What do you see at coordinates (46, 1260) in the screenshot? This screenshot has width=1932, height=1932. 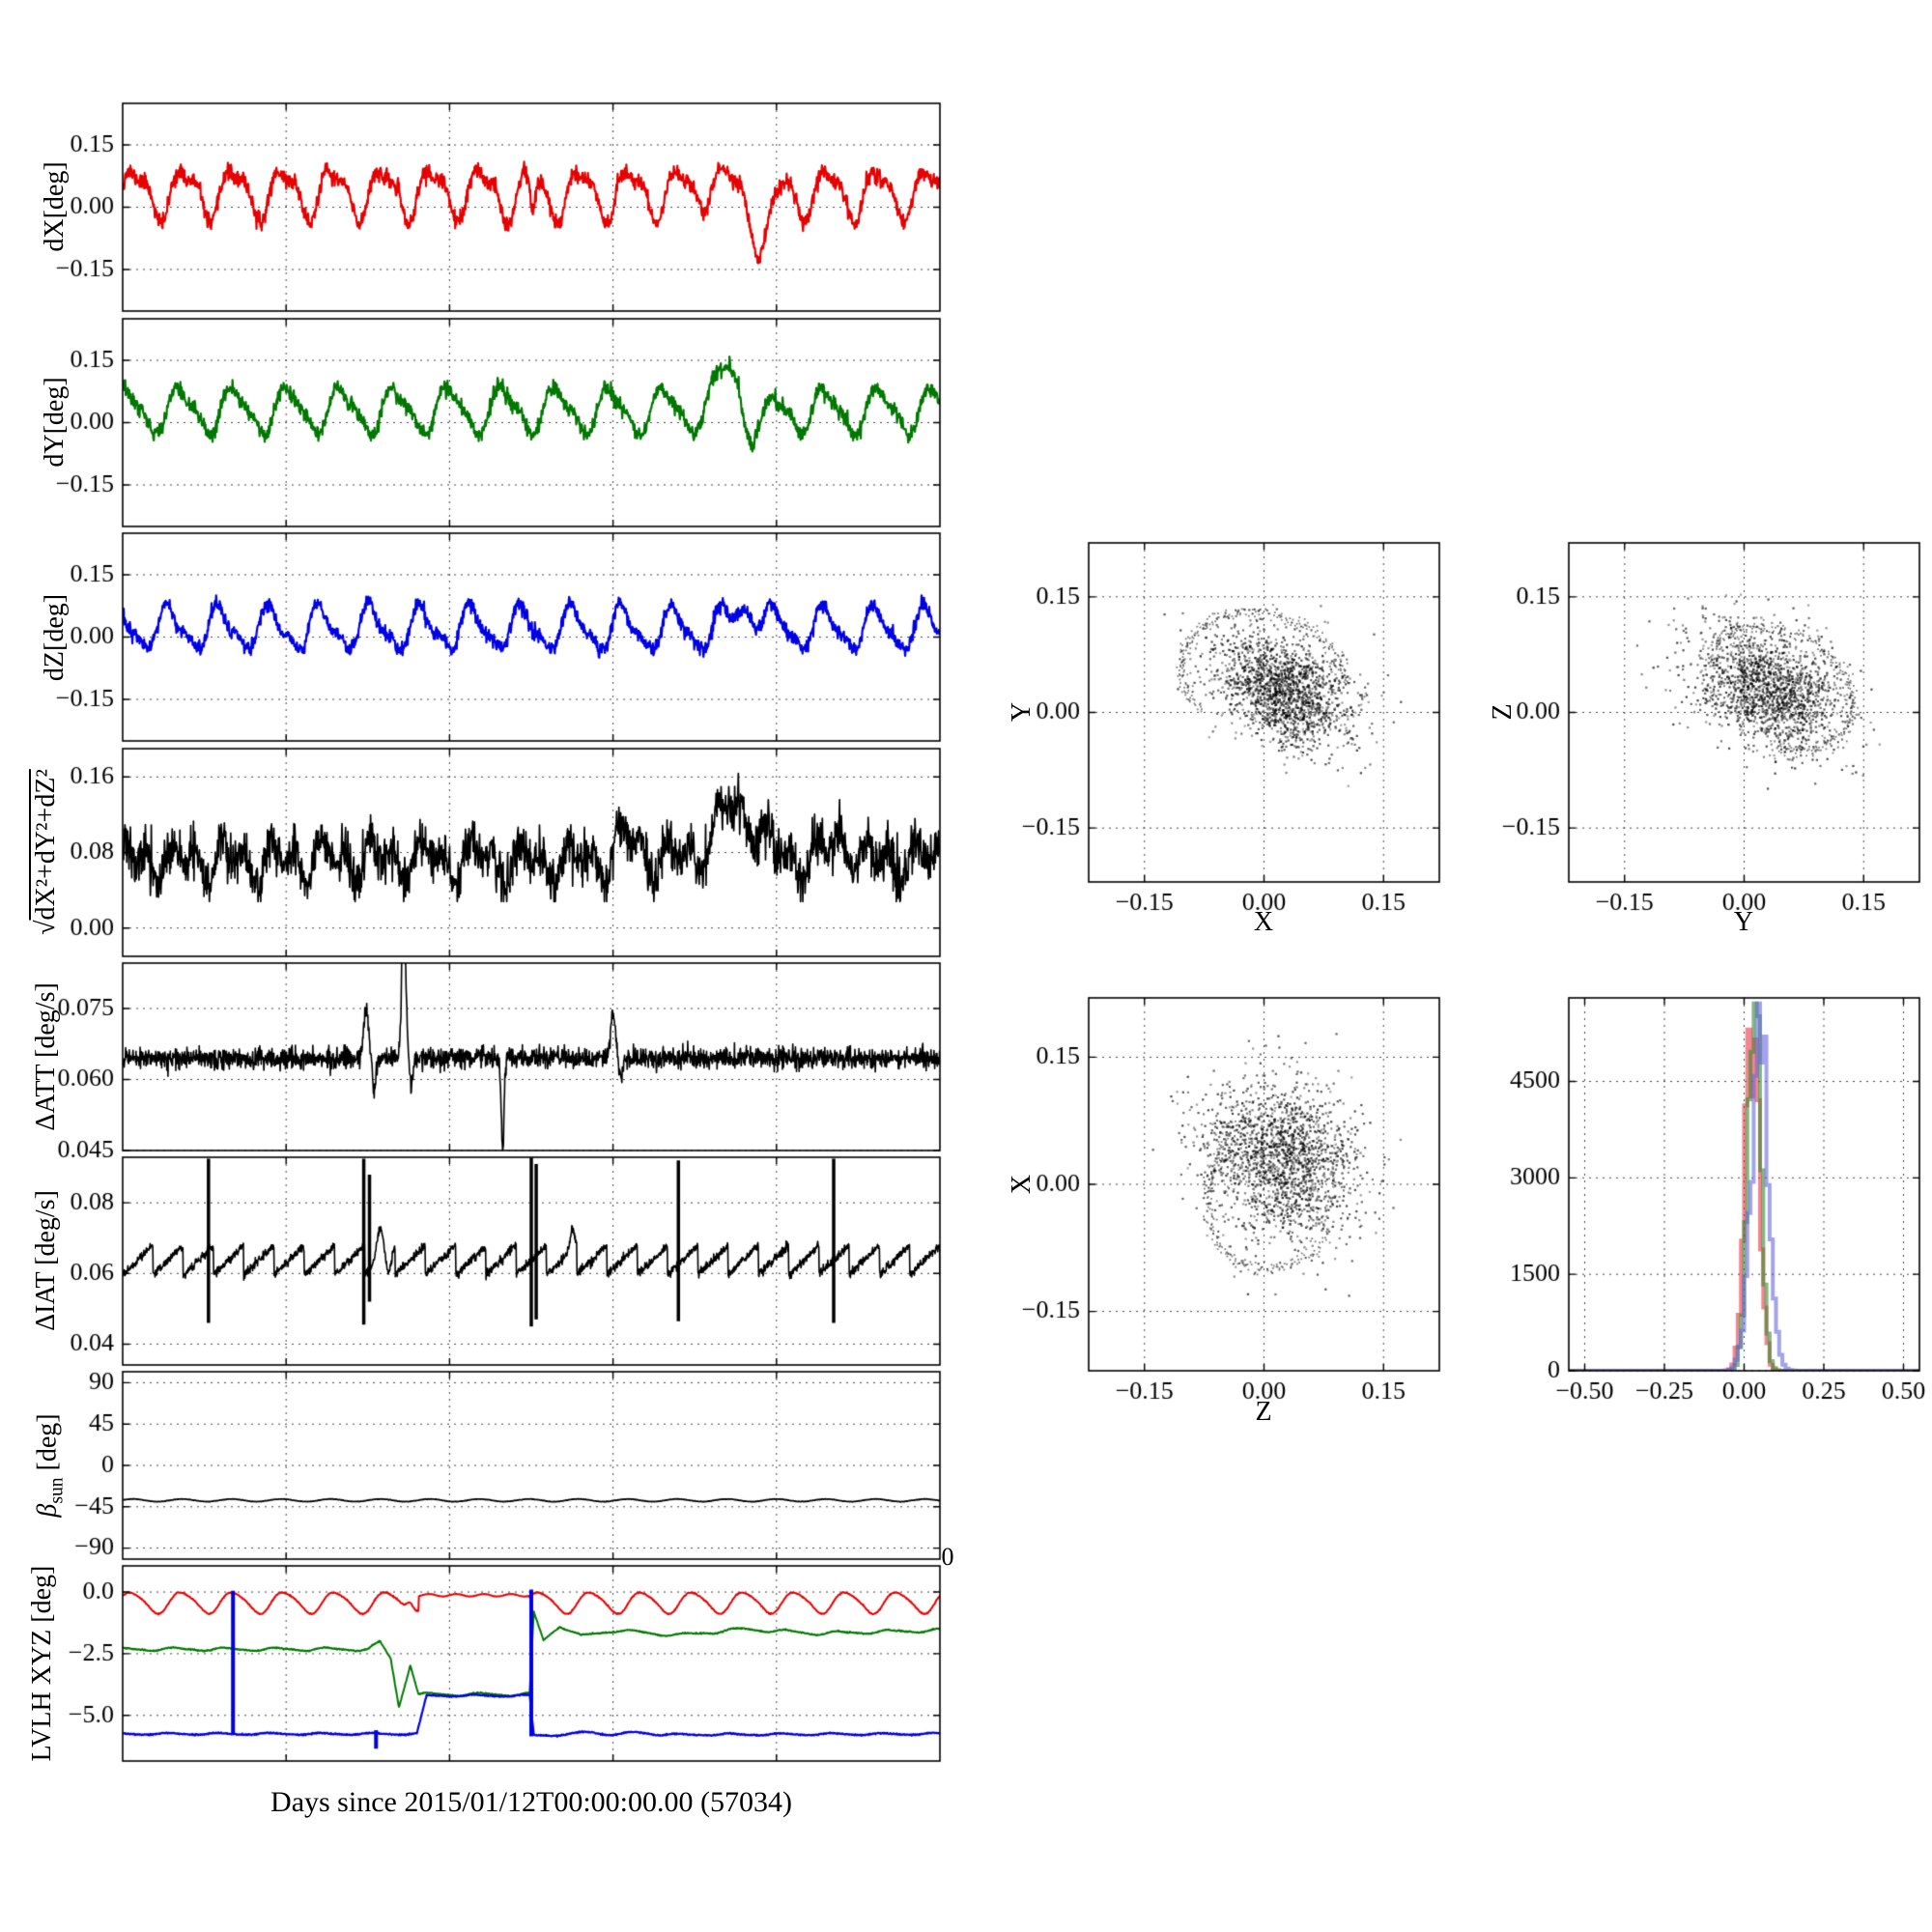 I see `ylabel-delta-iat: ΔIAT [deg/s]` at bounding box center [46, 1260].